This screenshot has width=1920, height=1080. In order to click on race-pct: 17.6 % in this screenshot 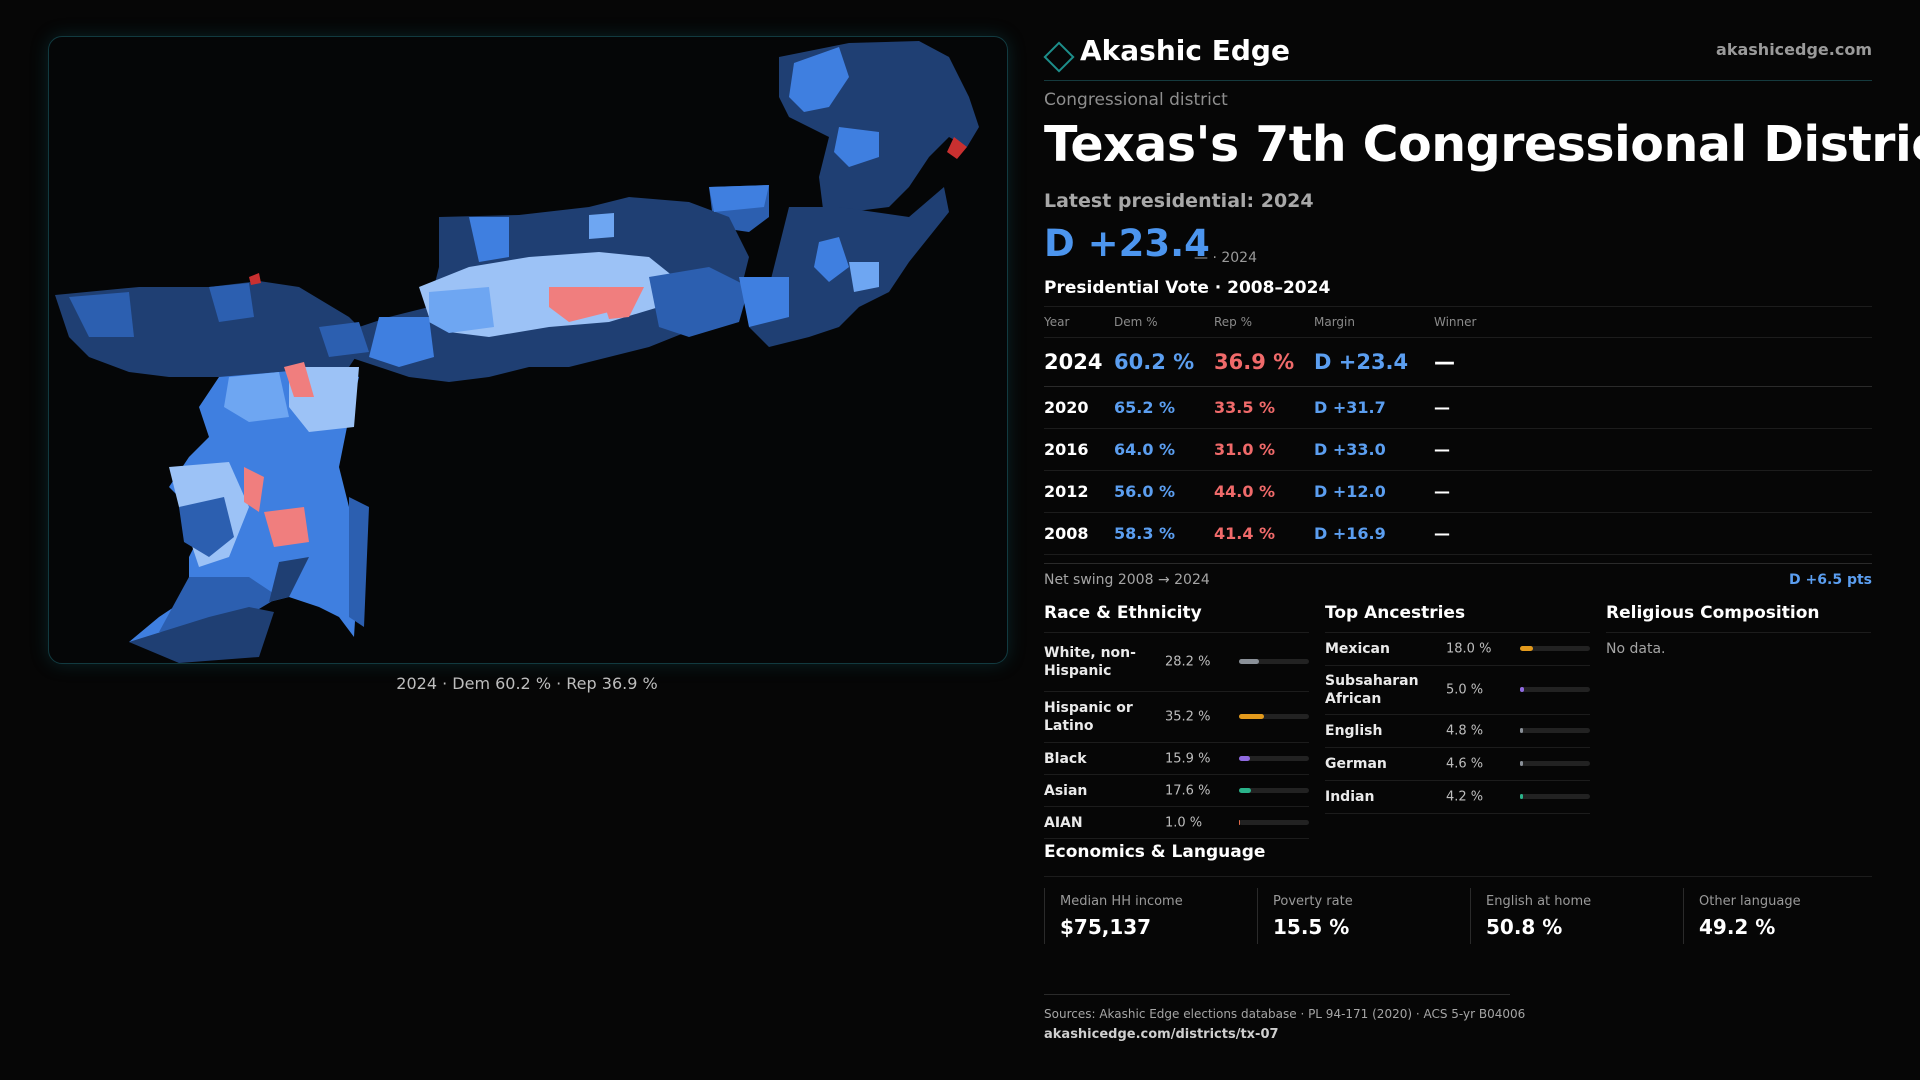, I will do `click(1188, 790)`.